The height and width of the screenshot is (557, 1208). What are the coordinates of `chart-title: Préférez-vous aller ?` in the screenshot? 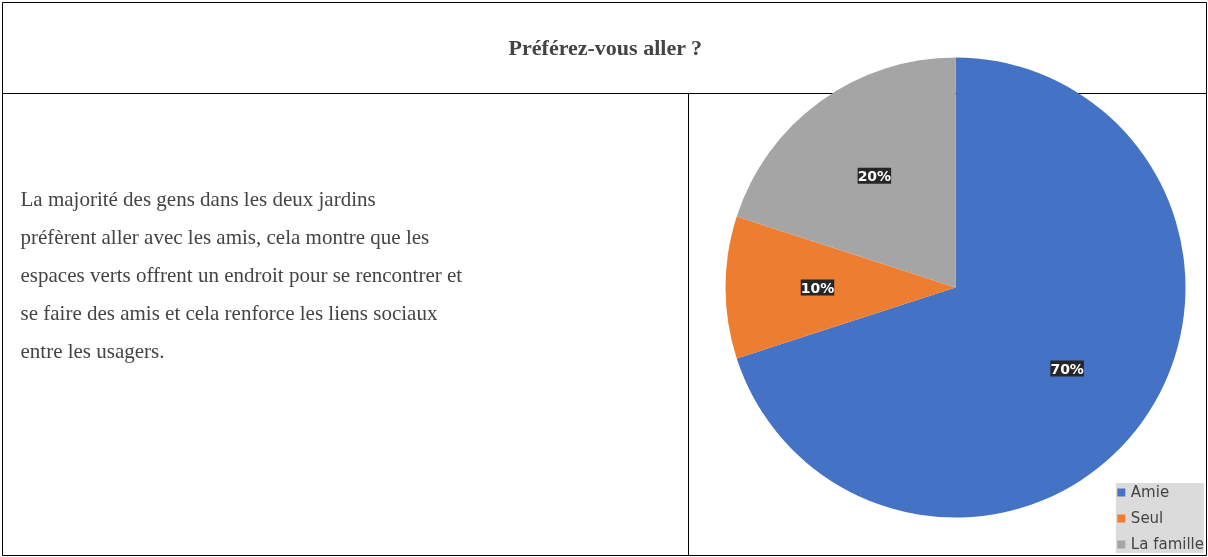 It's located at (605, 47).